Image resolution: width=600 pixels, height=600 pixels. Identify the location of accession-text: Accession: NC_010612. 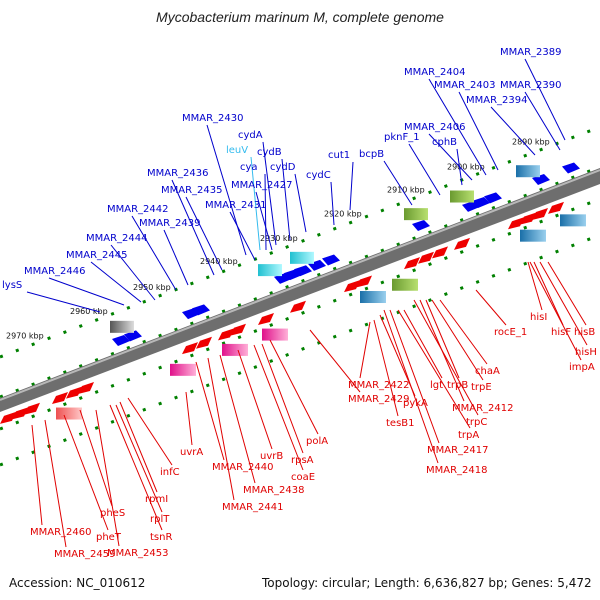
(77, 583).